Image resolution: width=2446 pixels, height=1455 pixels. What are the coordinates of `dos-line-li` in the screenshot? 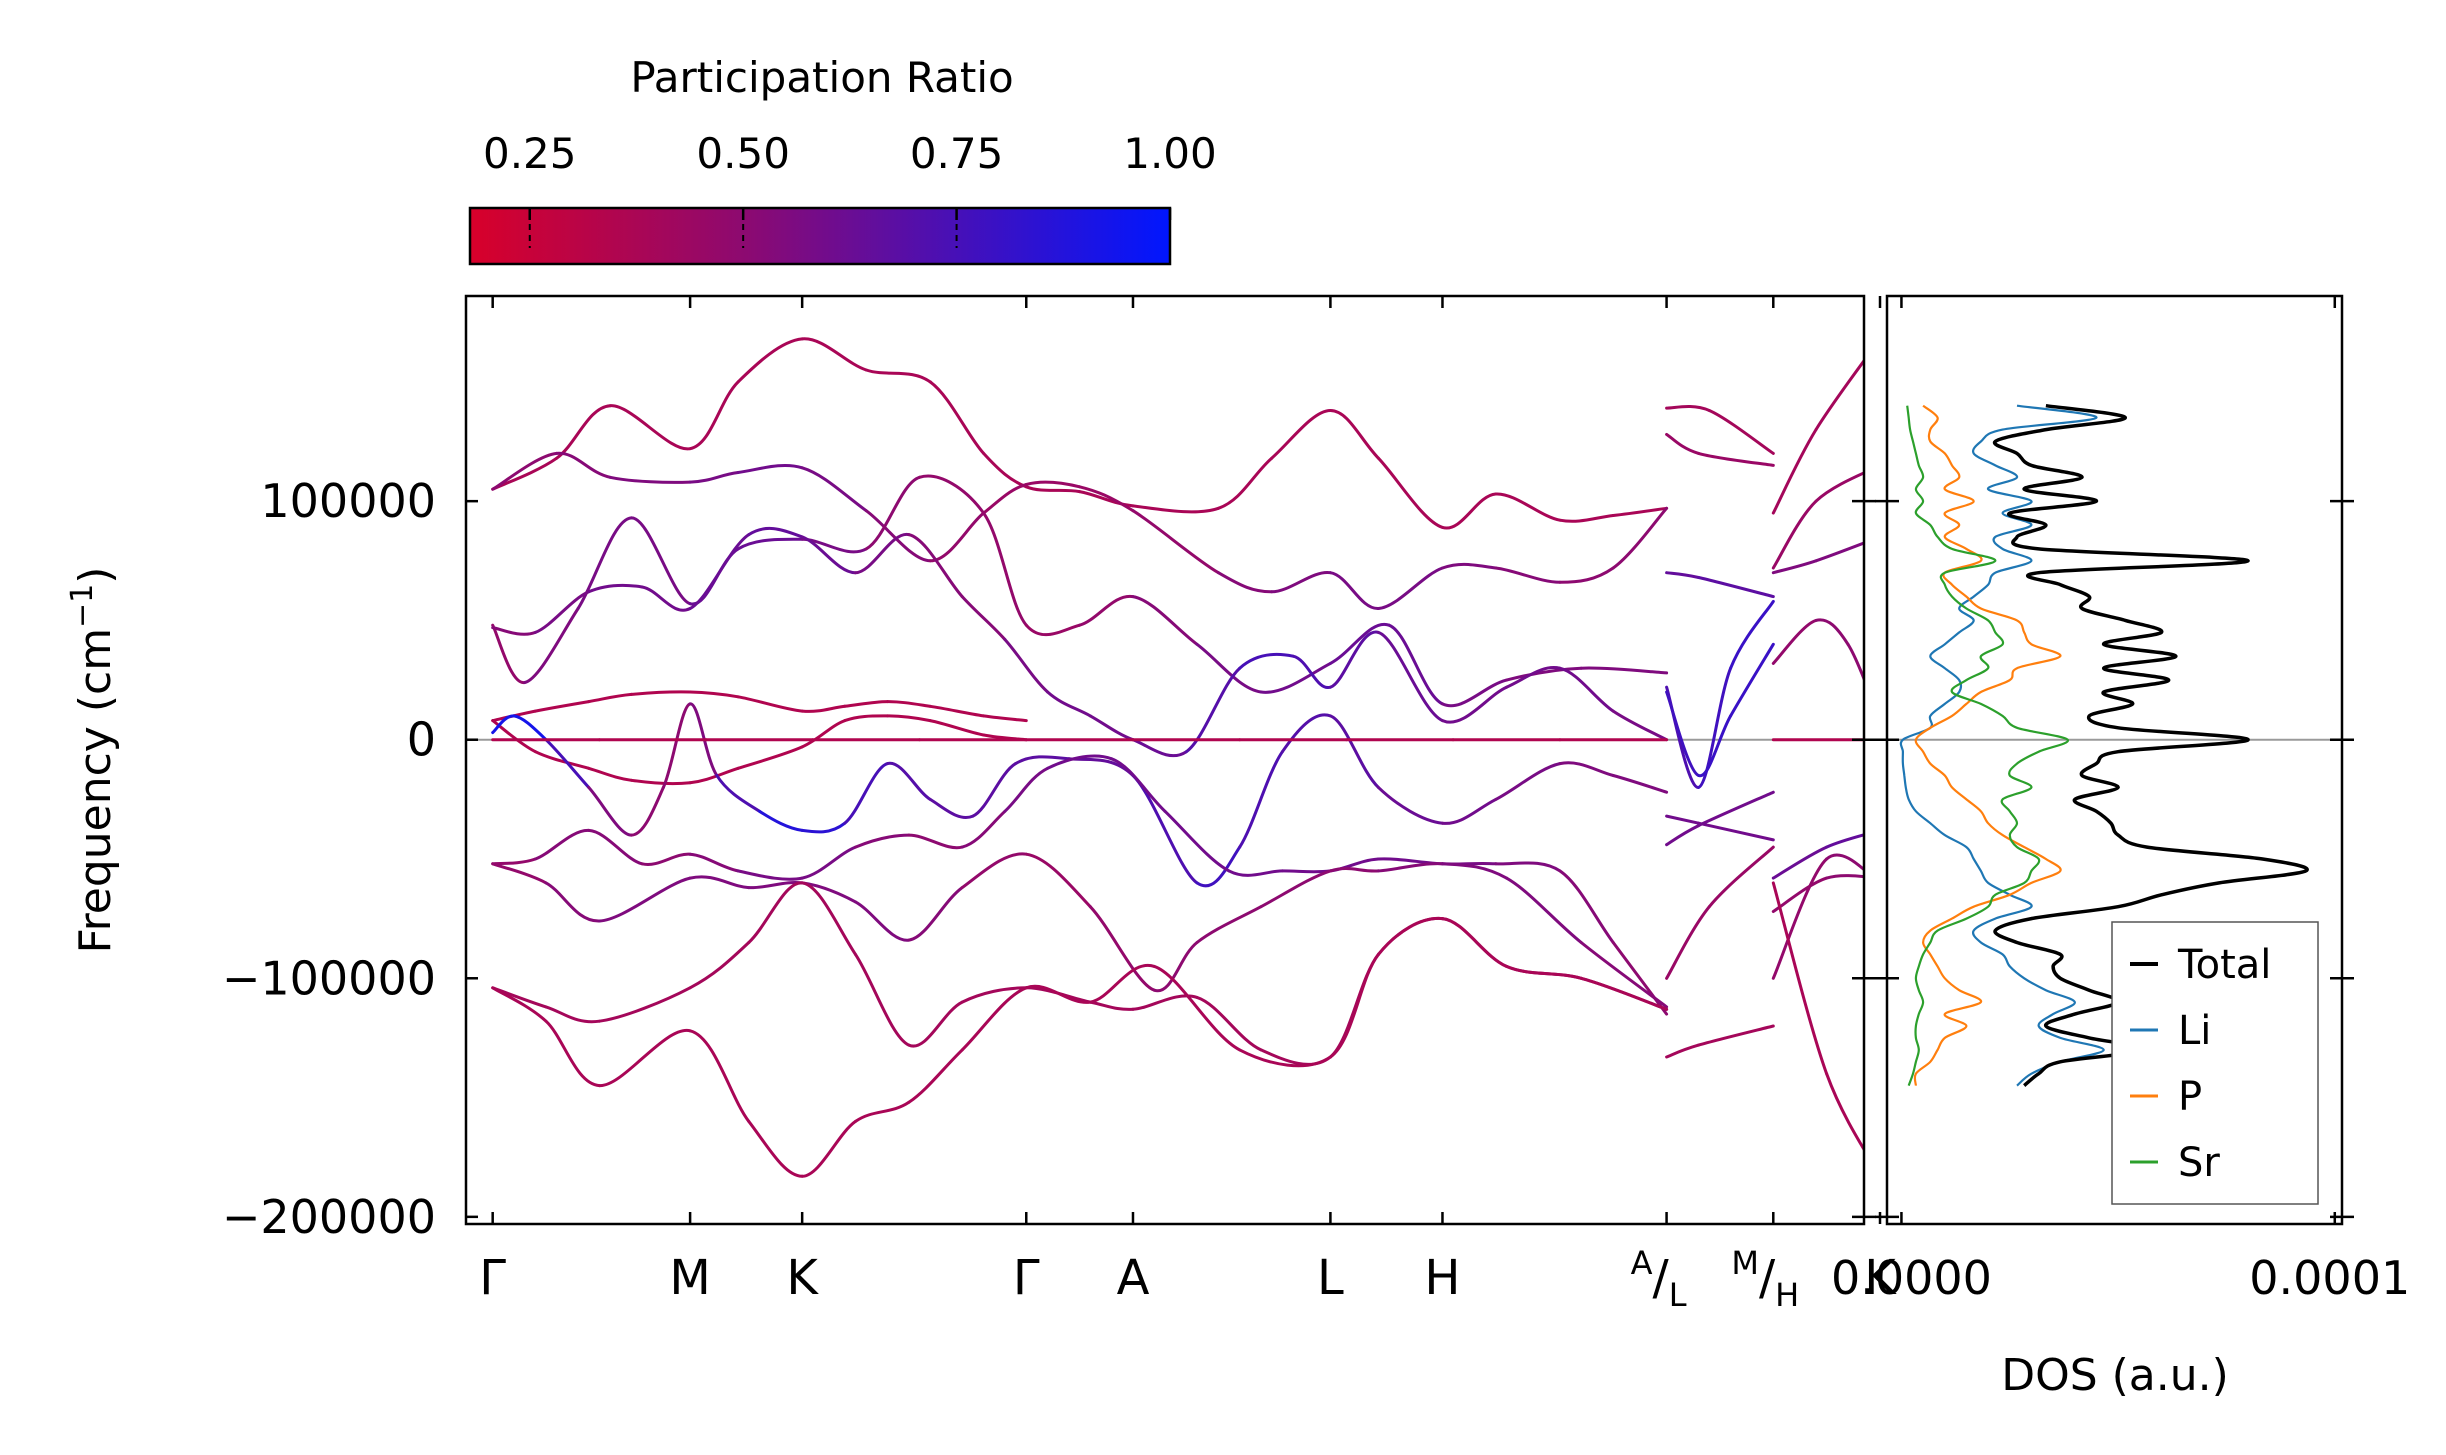 It's located at (2002, 745).